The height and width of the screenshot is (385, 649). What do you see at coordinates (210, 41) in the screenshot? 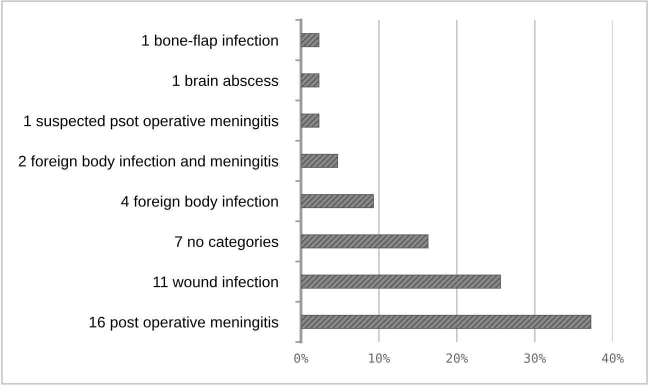
I see `y-tick-label: 1 bone-flap infection` at bounding box center [210, 41].